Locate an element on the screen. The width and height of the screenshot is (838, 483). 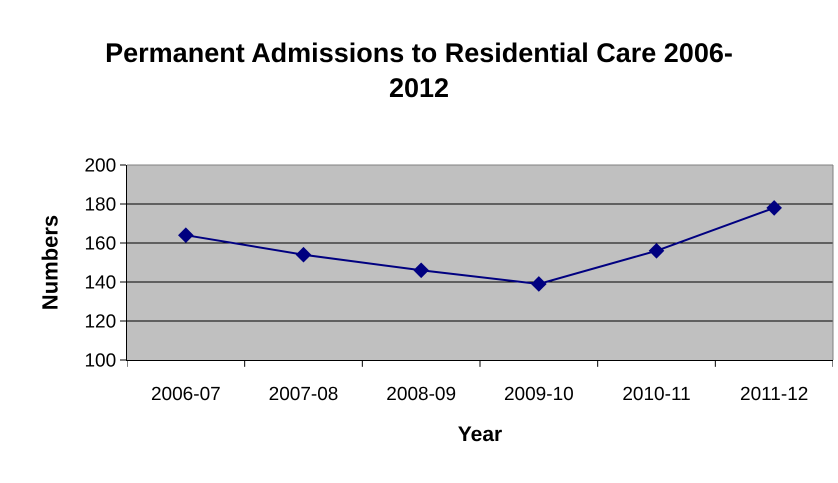
x-tick-label: 2009-10 is located at coordinates (539, 394).